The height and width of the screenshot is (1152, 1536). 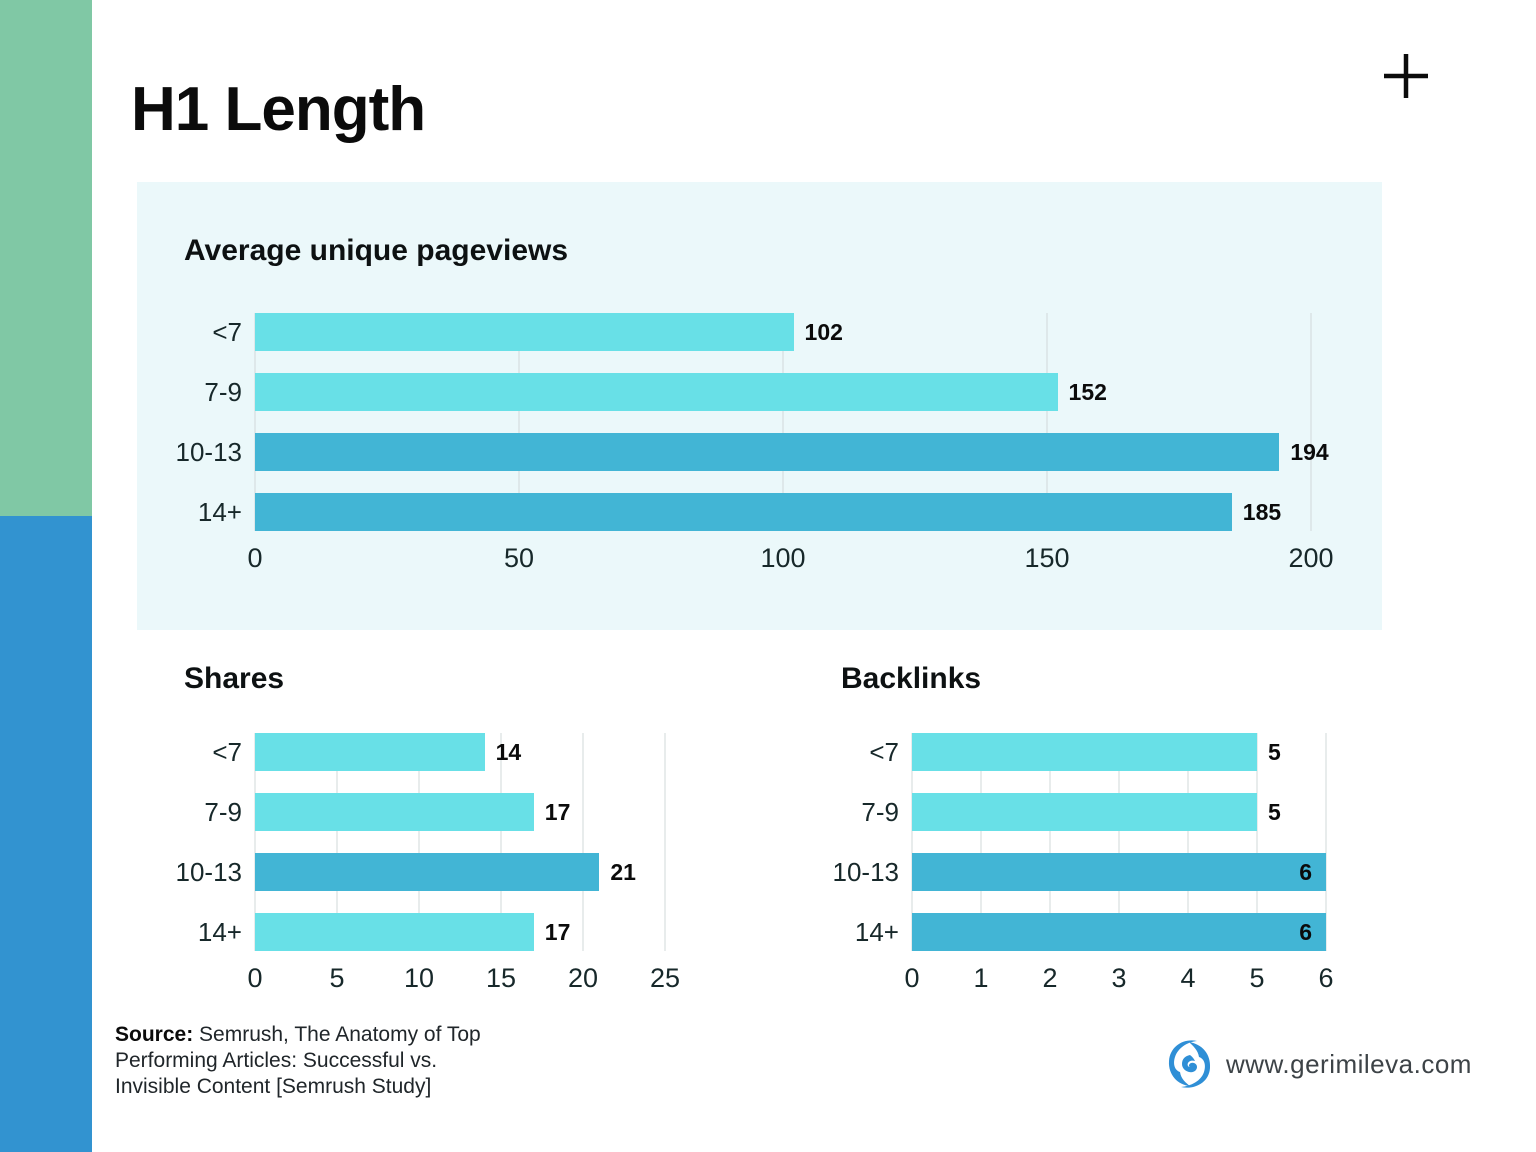 I want to click on chart-title: Backlinks, so click(x=911, y=678).